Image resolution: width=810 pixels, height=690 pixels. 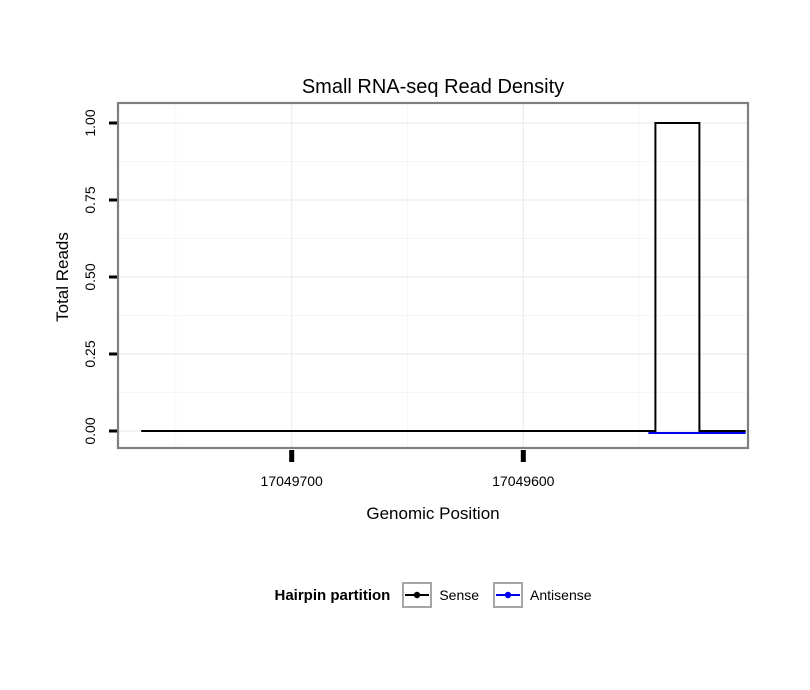 What do you see at coordinates (90, 353) in the screenshot?
I see `y-tick-label: 0.25` at bounding box center [90, 353].